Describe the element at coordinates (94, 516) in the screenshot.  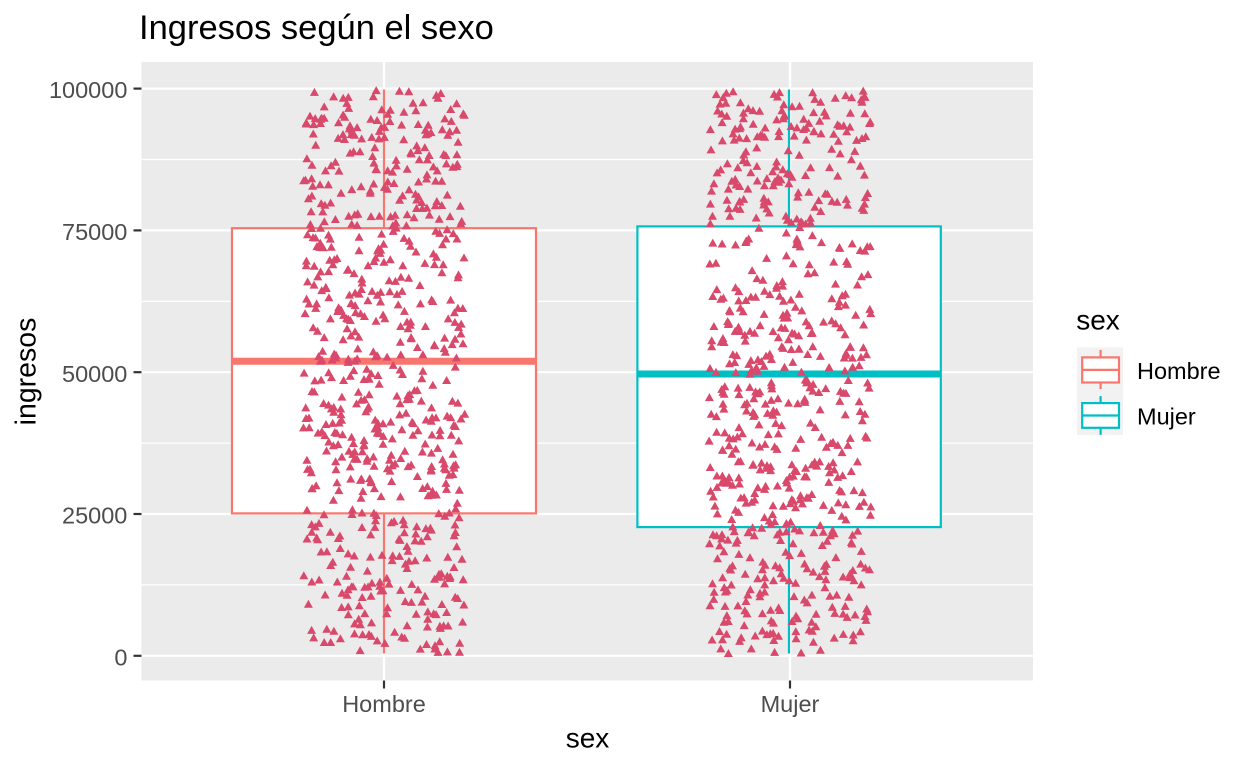
I see `svg-text: 25000` at that location.